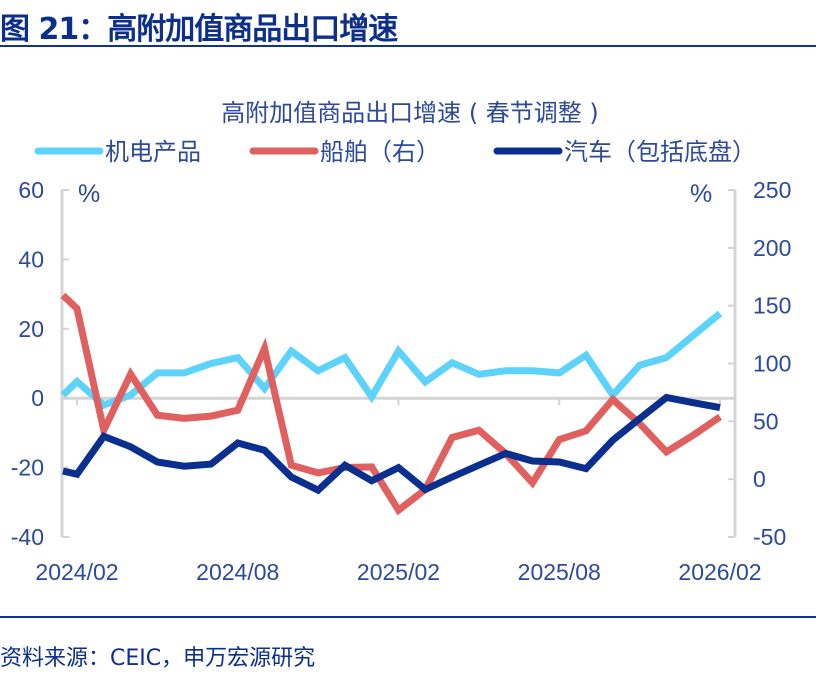 The width and height of the screenshot is (816, 674). What do you see at coordinates (237, 572) in the screenshot?
I see `x-tick-label: 2024/08` at bounding box center [237, 572].